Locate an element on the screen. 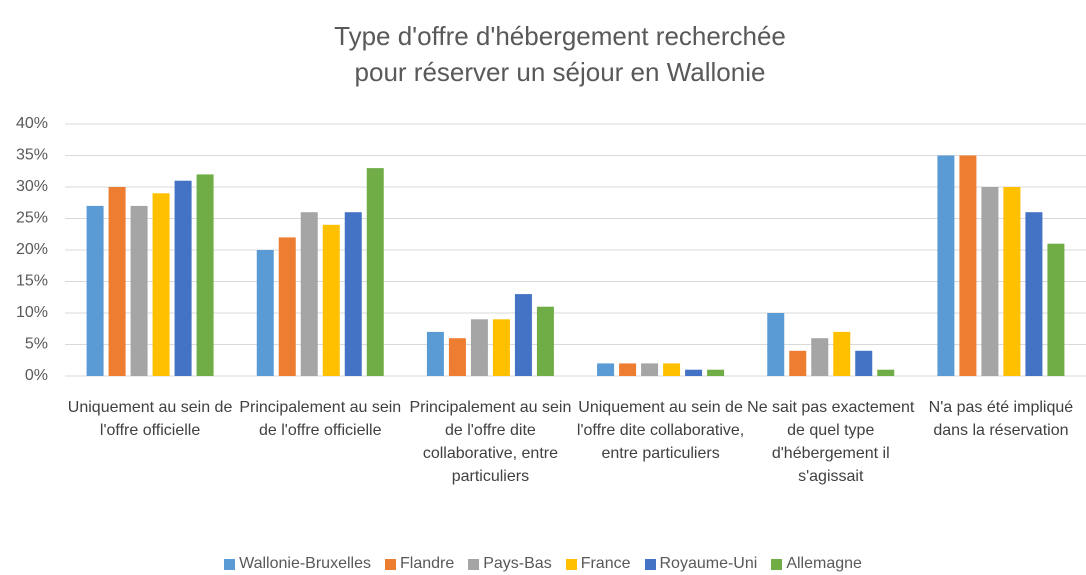 The height and width of the screenshot is (575, 1086). y-tick-label: 40% is located at coordinates (32, 123).